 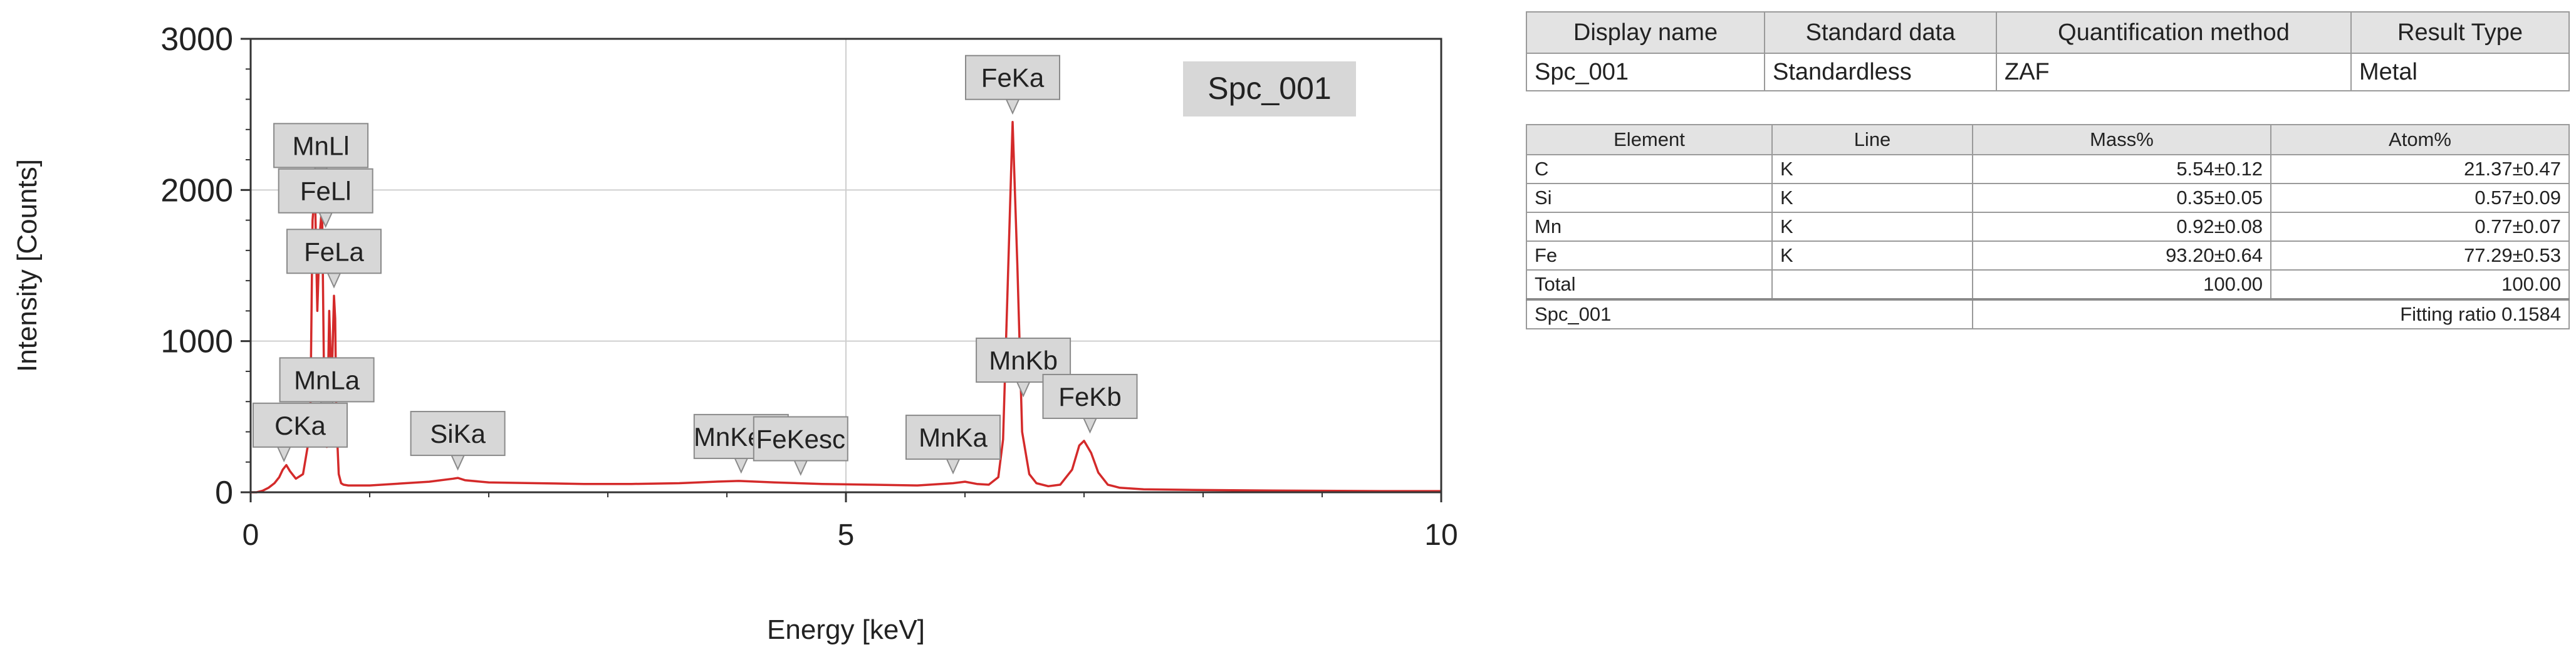 What do you see at coordinates (1880, 32) in the screenshot?
I see `header-standard-data: Standard data` at bounding box center [1880, 32].